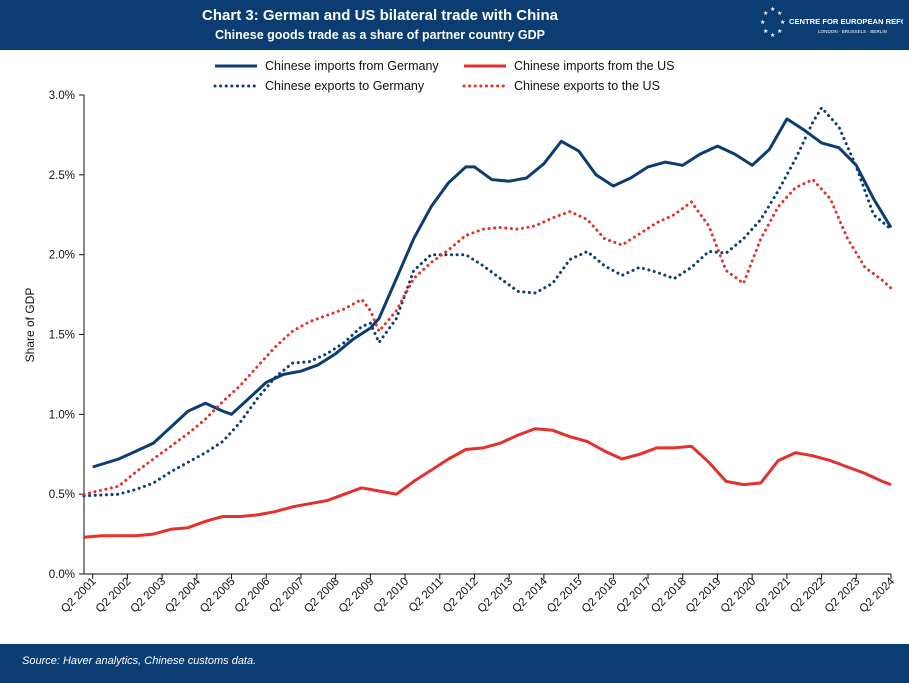 Image resolution: width=909 pixels, height=683 pixels. Describe the element at coordinates (183, 595) in the screenshot. I see `x-tick-label: Q2 2004` at that location.